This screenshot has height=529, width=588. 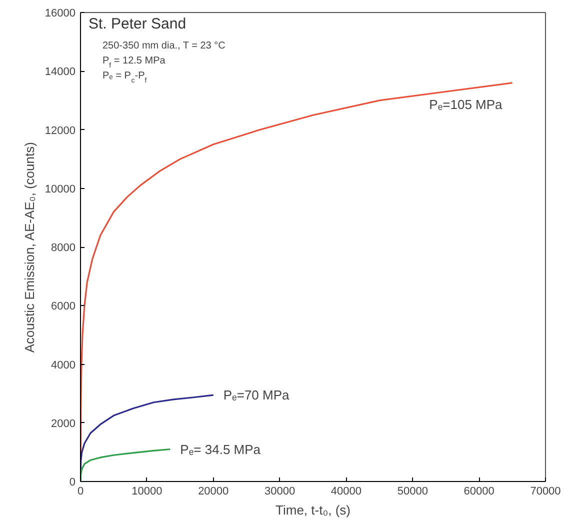 What do you see at coordinates (213, 492) in the screenshot?
I see `x-tick-label: 20000` at bounding box center [213, 492].